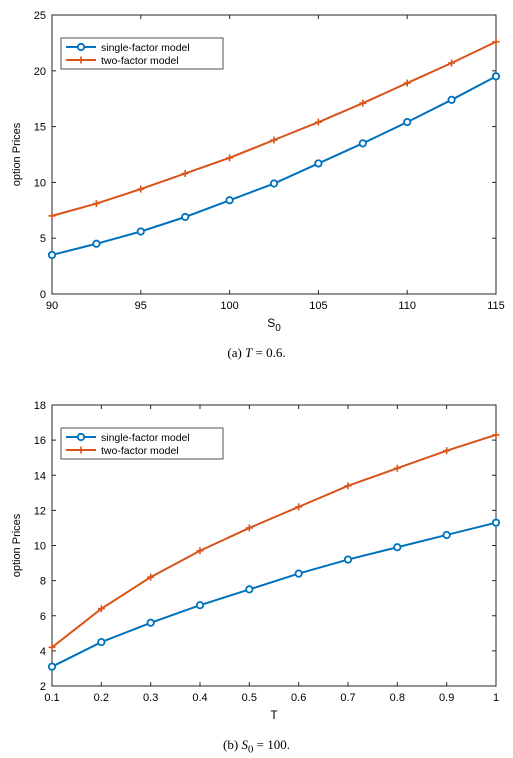 This screenshot has height=758, width=513. I want to click on caption-a-prefix: (a), so click(234, 352).